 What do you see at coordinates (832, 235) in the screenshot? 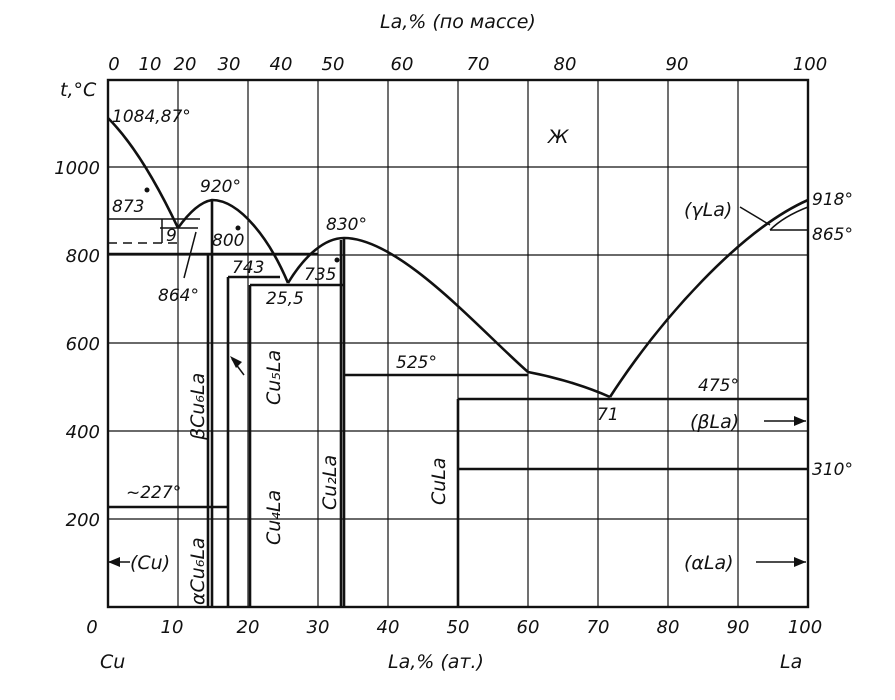
I see `temp-865: 865°` at bounding box center [832, 235].